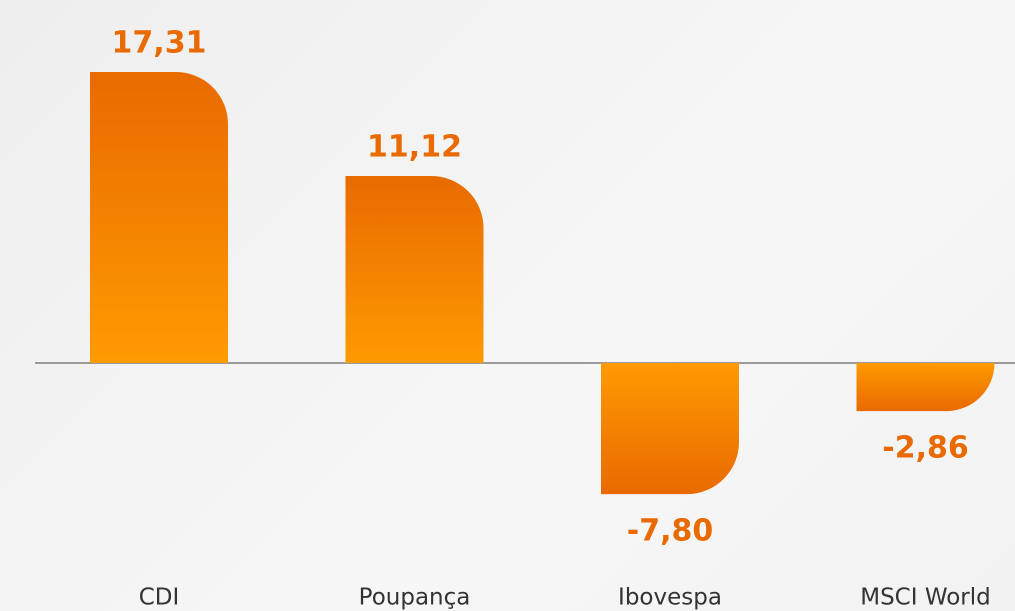 This screenshot has width=1015, height=611. I want to click on x-tick-label: MSCI World, so click(925, 598).